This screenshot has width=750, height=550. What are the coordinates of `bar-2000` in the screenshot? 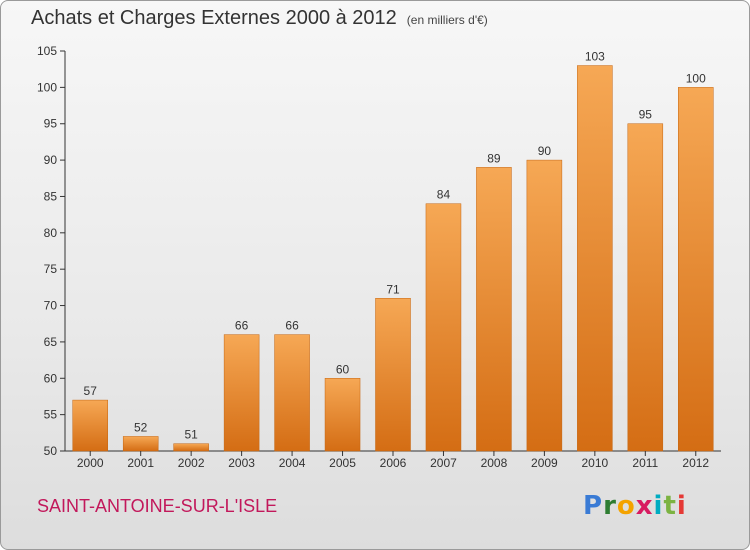 It's located at (90, 425).